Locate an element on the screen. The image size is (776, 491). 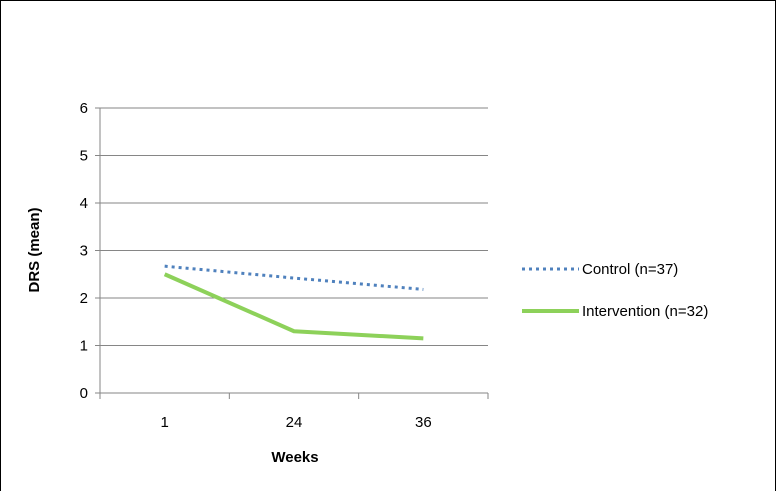
x-axis-title: Weeks is located at coordinates (294, 457).